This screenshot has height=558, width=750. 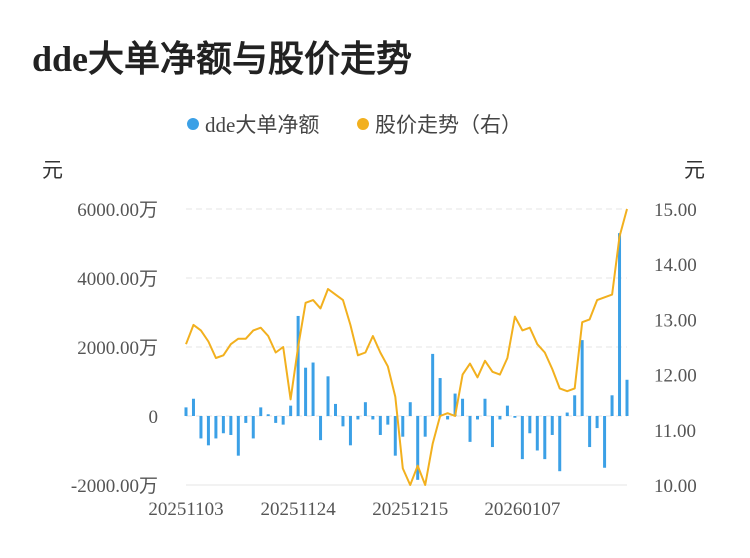 What do you see at coordinates (114, 486) in the screenshot?
I see `left-tick-label: -2000.00万` at bounding box center [114, 486].